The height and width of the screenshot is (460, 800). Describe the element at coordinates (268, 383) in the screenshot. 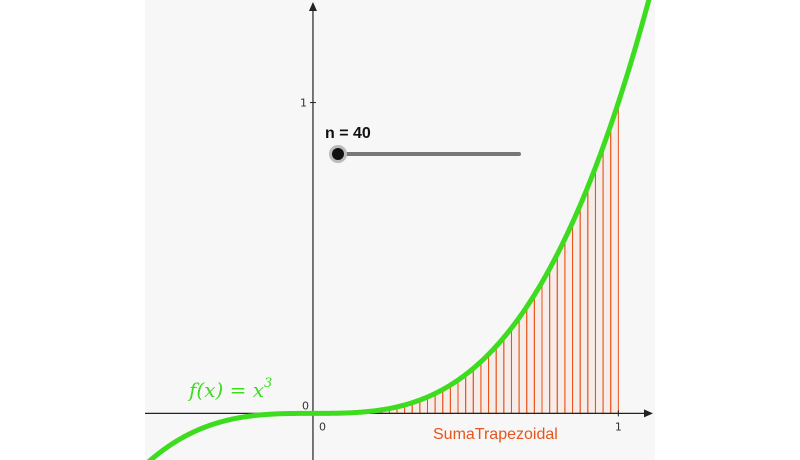

I see `function-label-exponent: 3` at that location.